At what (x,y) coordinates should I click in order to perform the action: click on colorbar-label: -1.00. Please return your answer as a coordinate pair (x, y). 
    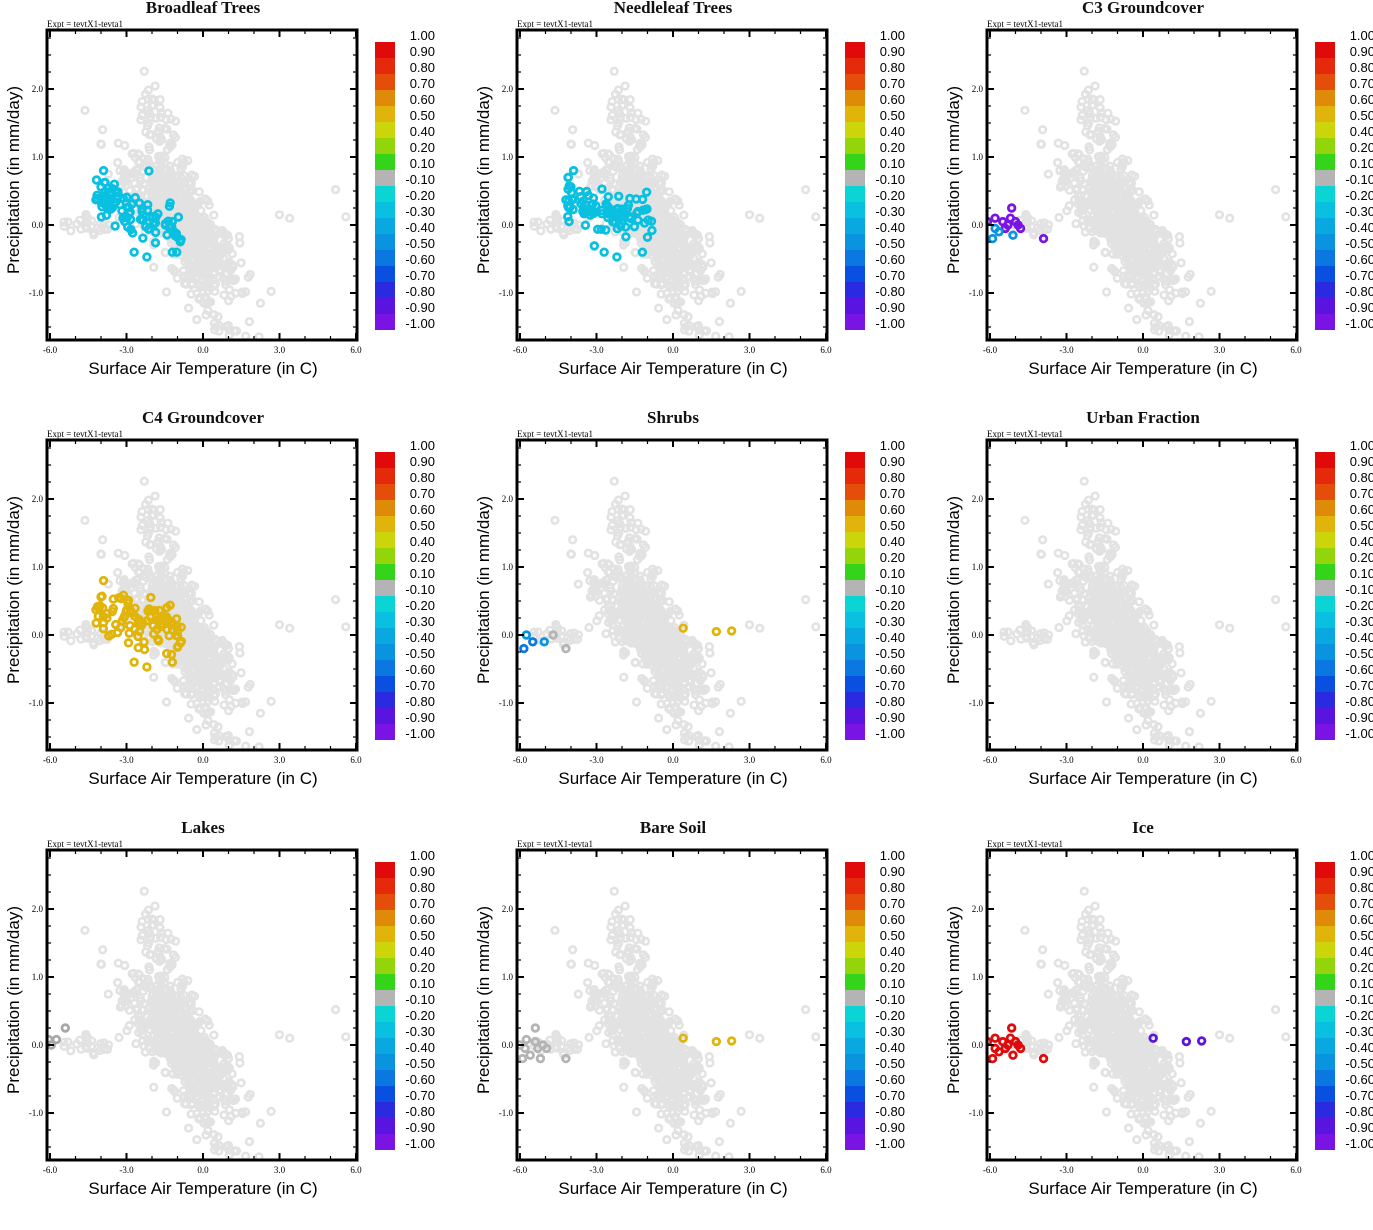
    Looking at the image, I should click on (1359, 324).